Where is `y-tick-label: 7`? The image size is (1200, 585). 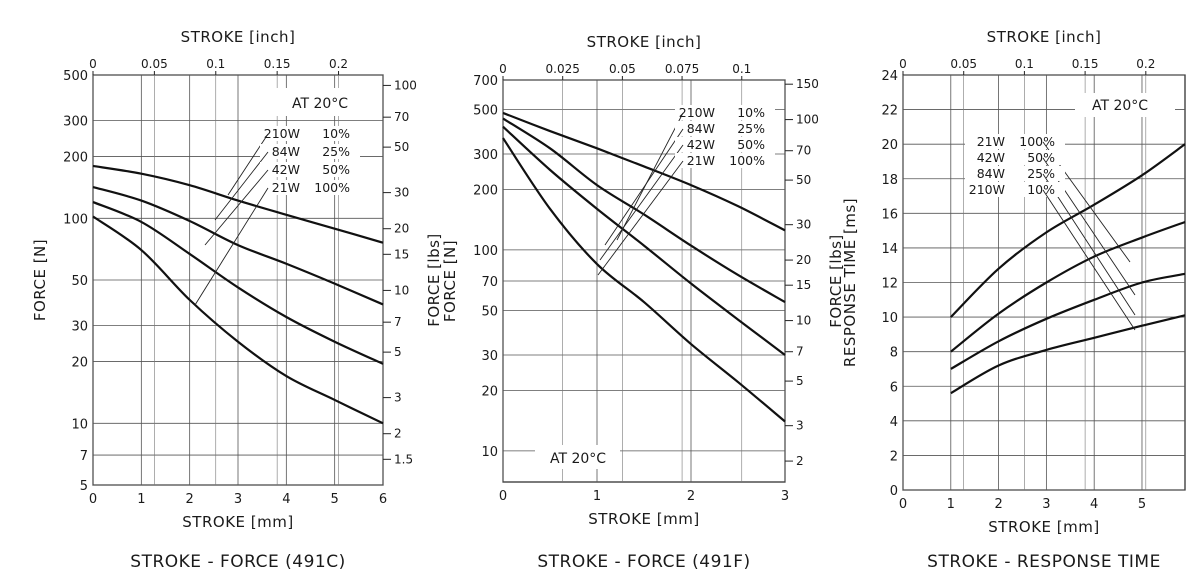
y-tick-label: 7 is located at coordinates (84, 456).